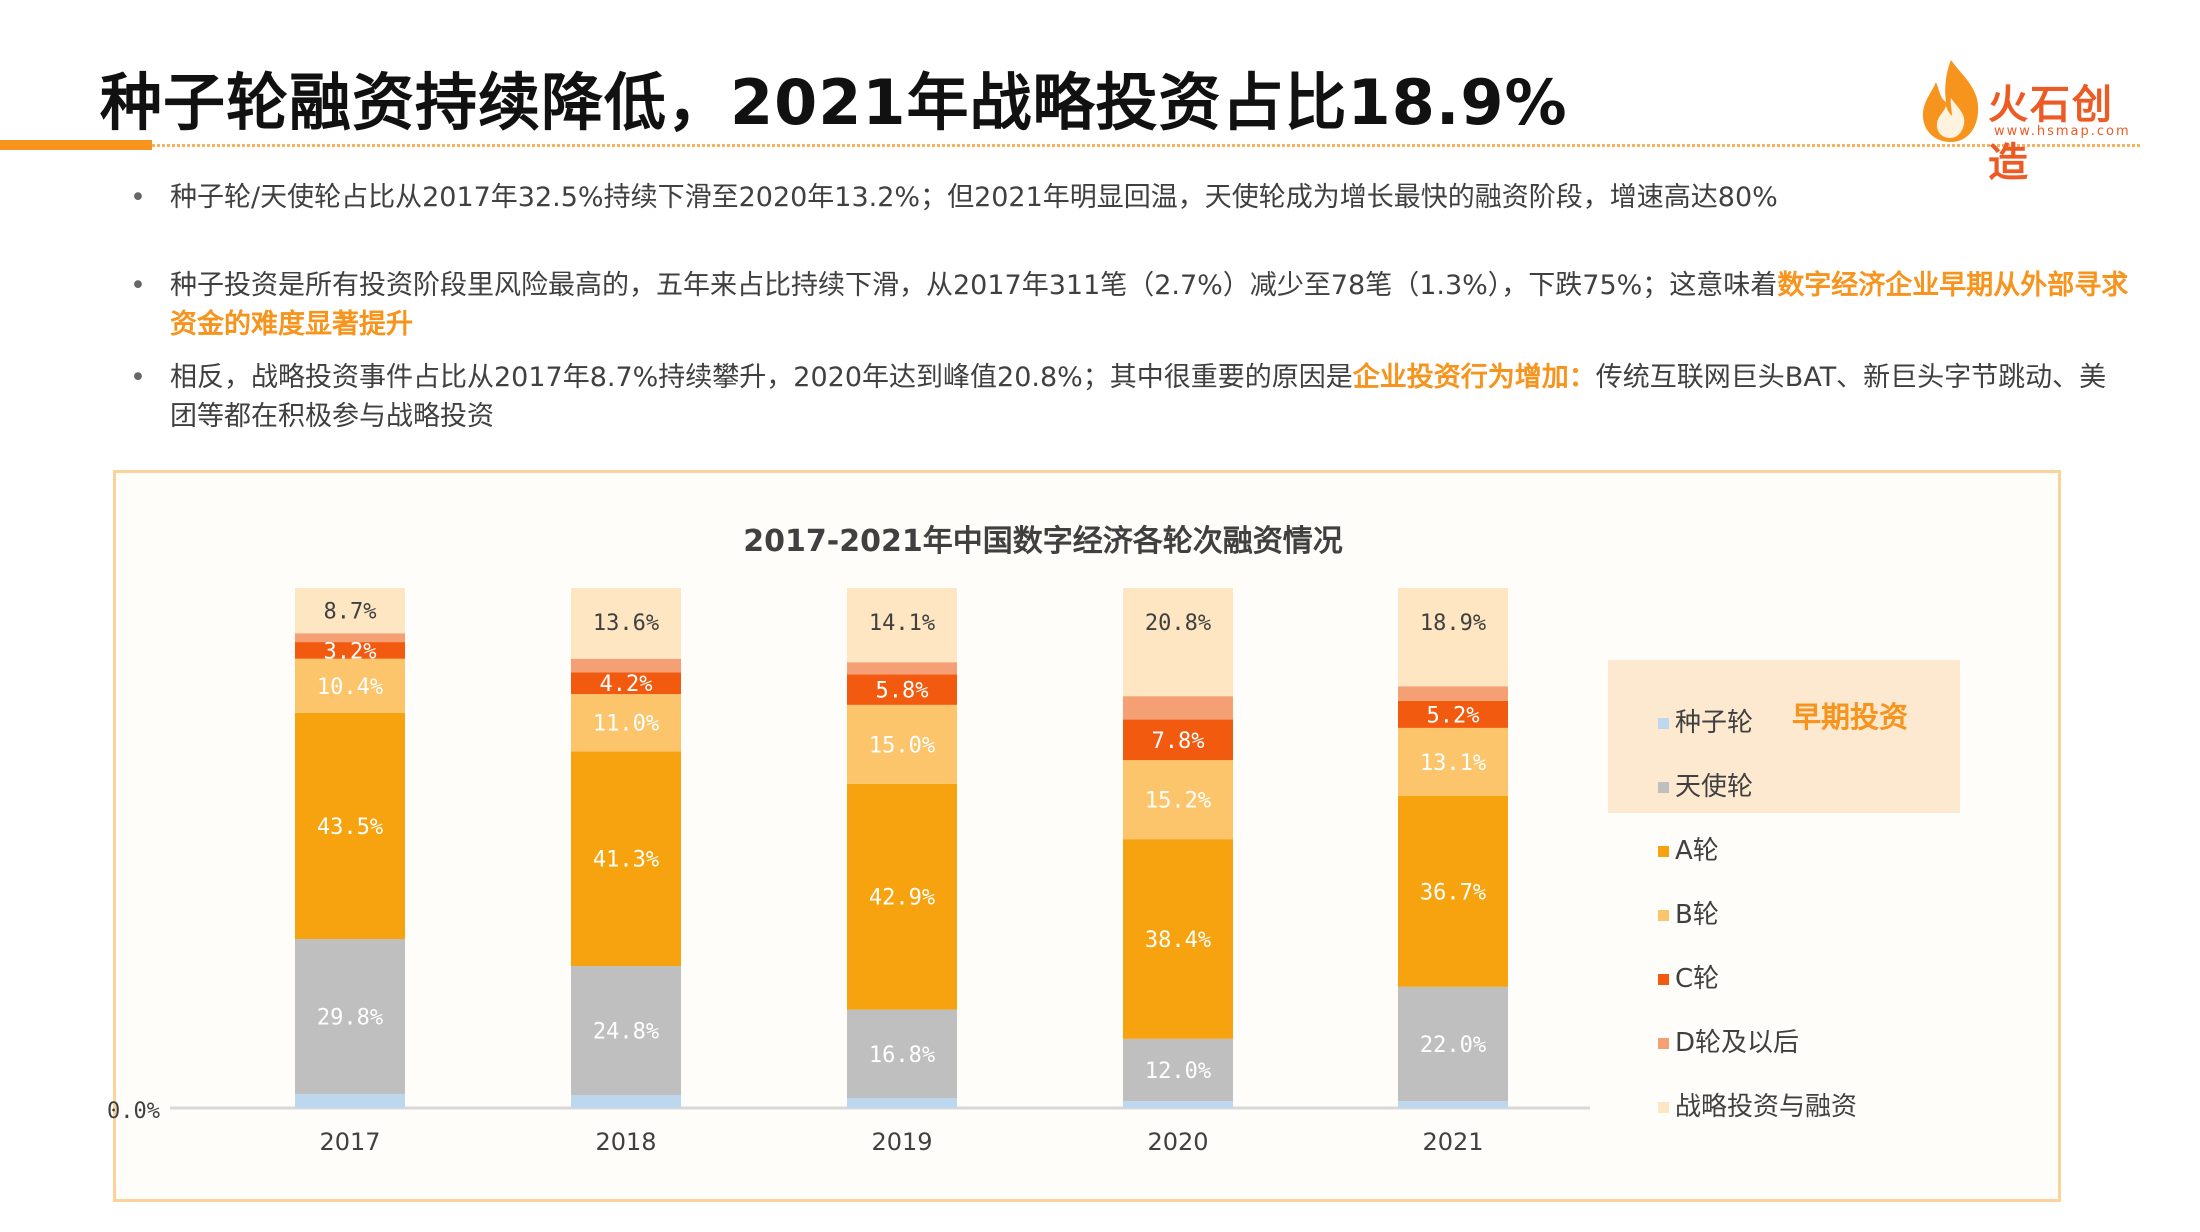 This screenshot has height=1232, width=2200. I want to click on data-label: 10.4%, so click(350, 687).